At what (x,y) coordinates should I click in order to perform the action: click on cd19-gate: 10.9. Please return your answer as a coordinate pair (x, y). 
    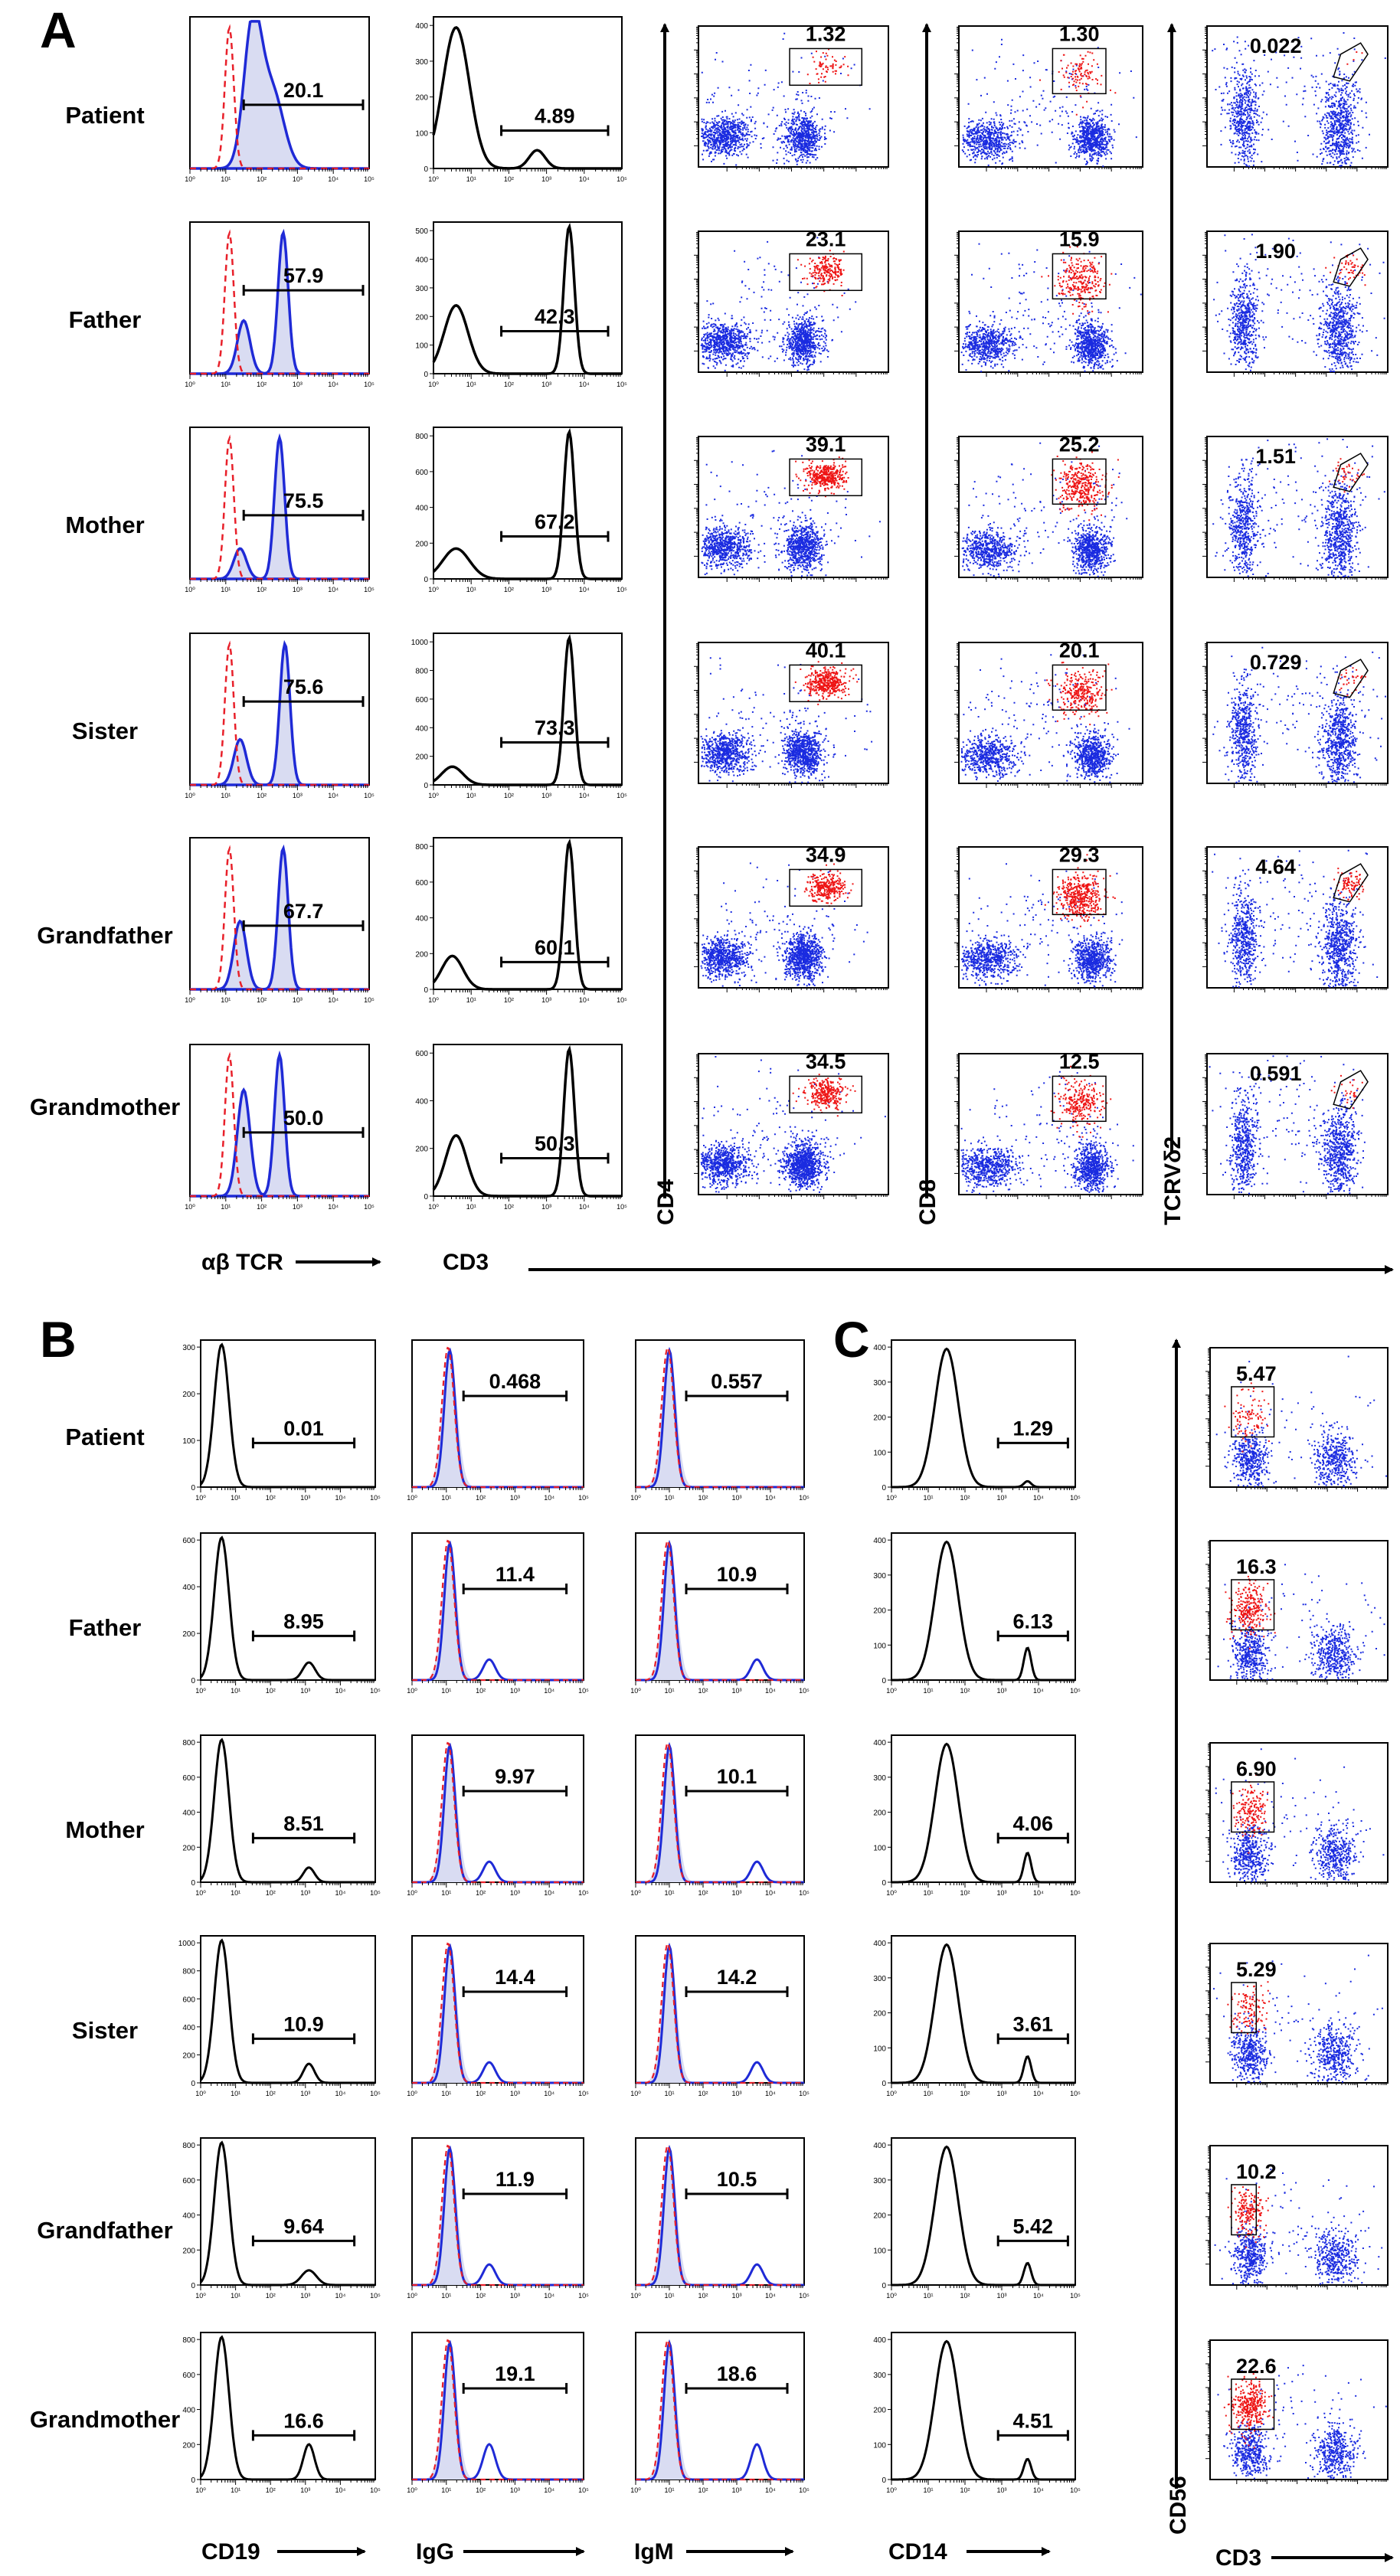
    Looking at the image, I should click on (303, 2028).